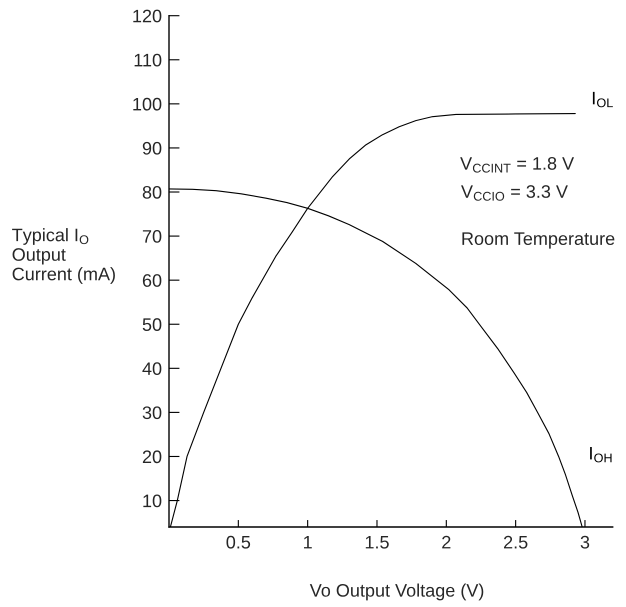 The width and height of the screenshot is (626, 607). I want to click on y-tick-label: 30, so click(152, 413).